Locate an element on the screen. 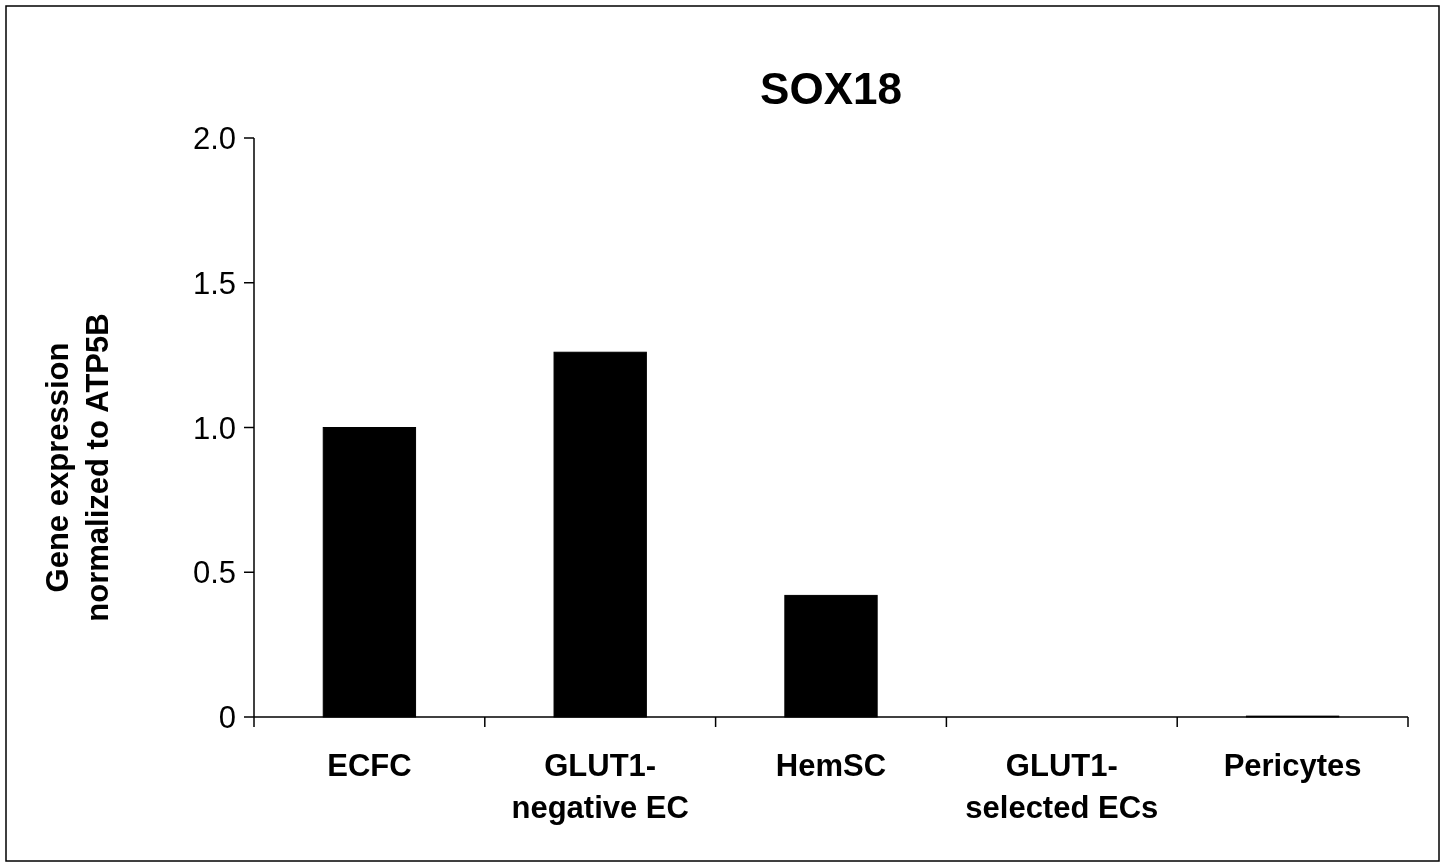 The height and width of the screenshot is (867, 1445). chart-title: SOX18 is located at coordinates (831, 88).